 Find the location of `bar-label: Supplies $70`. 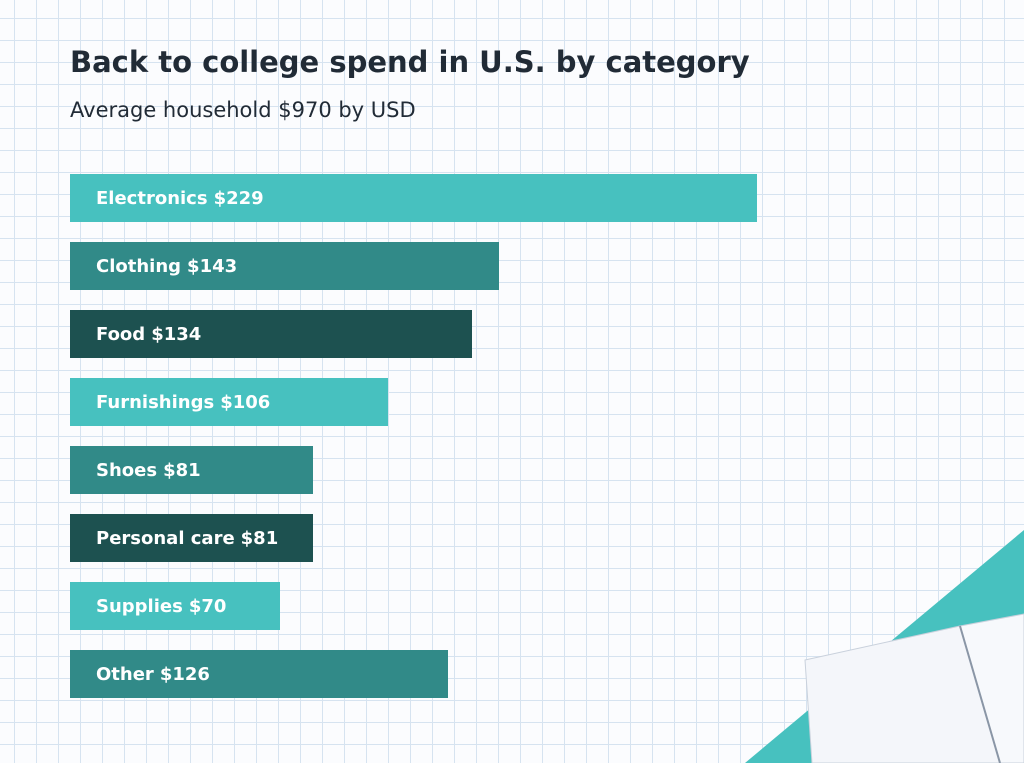

bar-label: Supplies $70 is located at coordinates (161, 606).